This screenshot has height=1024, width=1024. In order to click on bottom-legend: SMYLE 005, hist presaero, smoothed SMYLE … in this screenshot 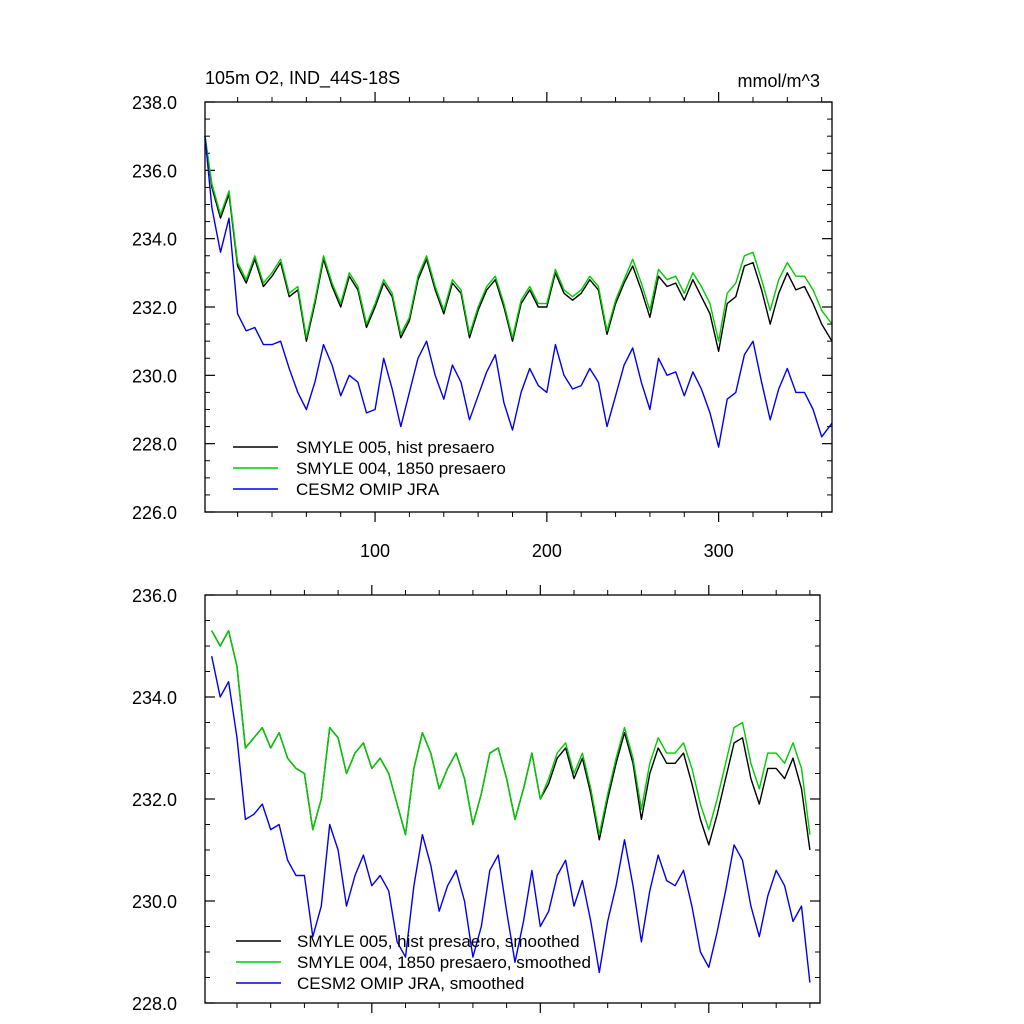, I will do `click(413, 962)`.